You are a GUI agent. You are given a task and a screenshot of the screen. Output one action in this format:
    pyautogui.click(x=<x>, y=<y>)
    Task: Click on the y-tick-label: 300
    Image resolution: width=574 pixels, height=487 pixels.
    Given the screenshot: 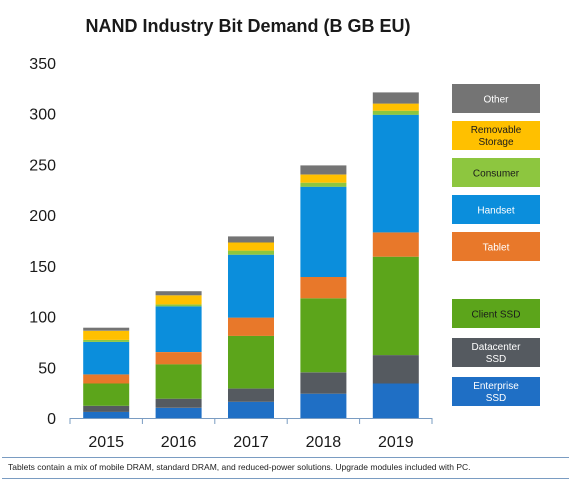 What is the action you would take?
    pyautogui.click(x=42, y=115)
    